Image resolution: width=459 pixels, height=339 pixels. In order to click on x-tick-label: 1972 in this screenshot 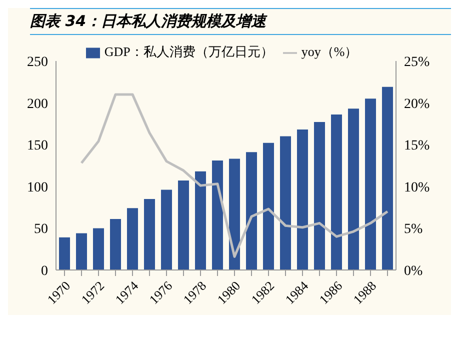, I will do `click(93, 293)`.